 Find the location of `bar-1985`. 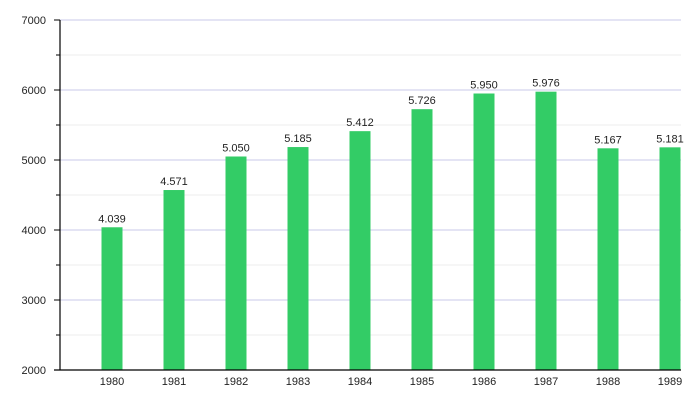

bar-1985 is located at coordinates (422, 240).